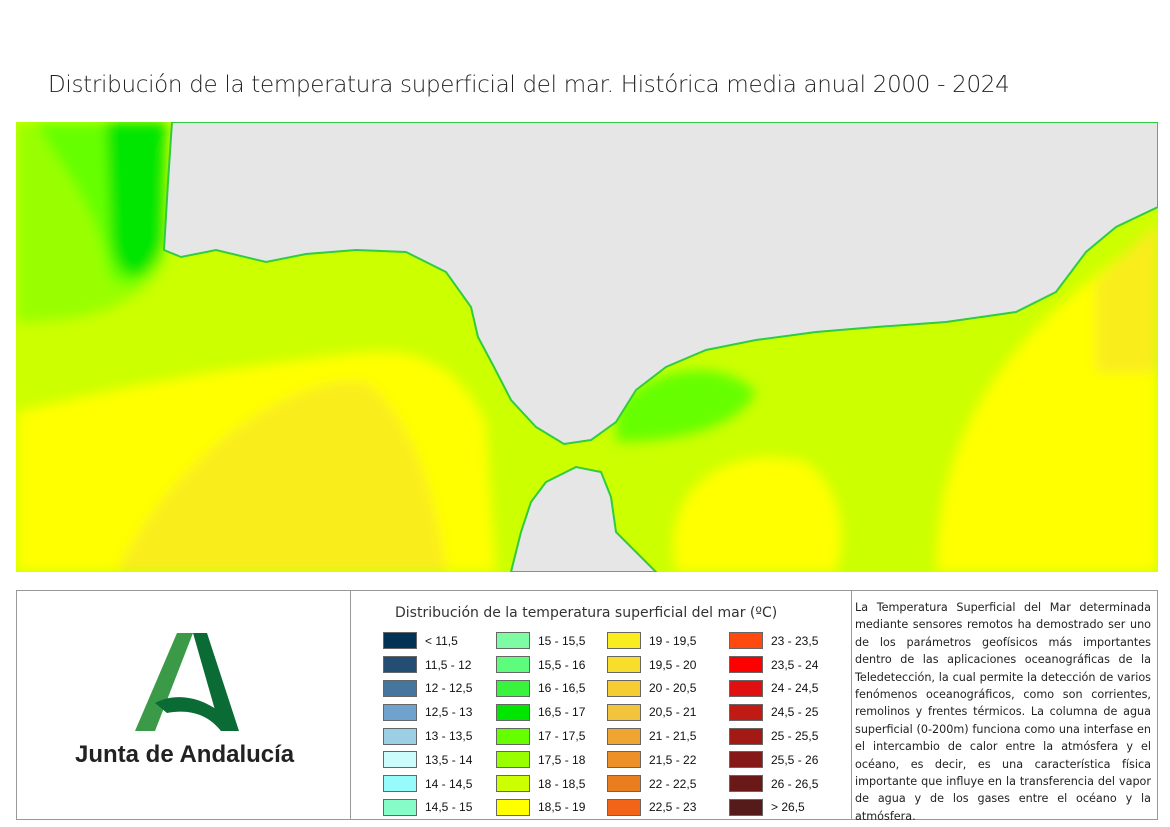  Describe the element at coordinates (427, 665) in the screenshot. I see `legend-item: 11,5 - 12` at that location.